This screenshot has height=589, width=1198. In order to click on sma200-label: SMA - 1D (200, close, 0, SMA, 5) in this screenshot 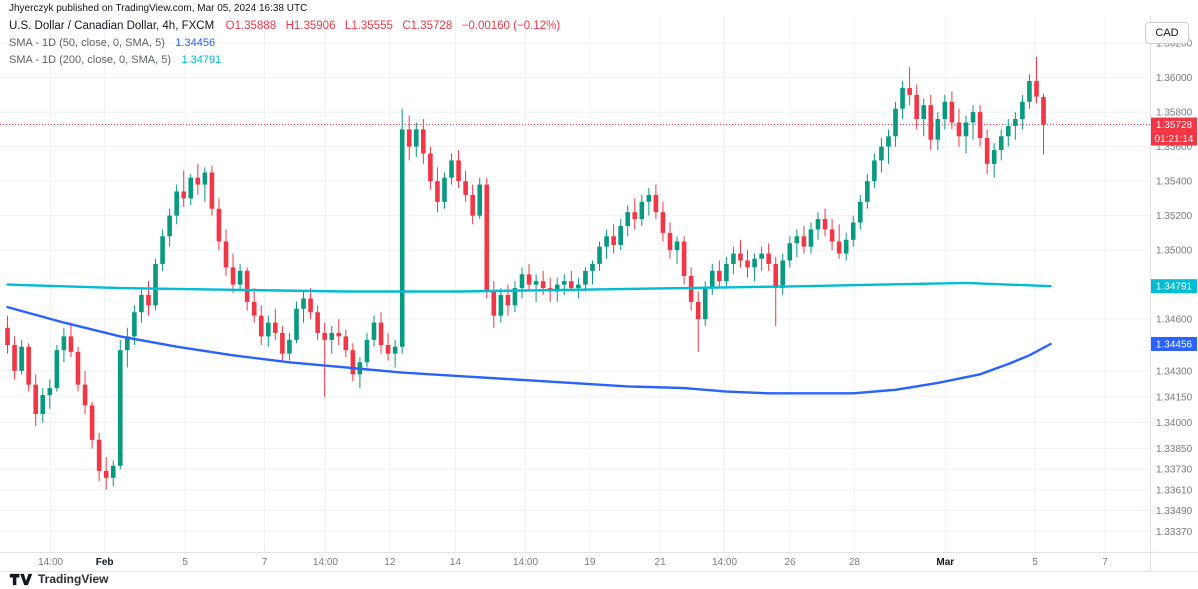, I will do `click(90, 60)`.